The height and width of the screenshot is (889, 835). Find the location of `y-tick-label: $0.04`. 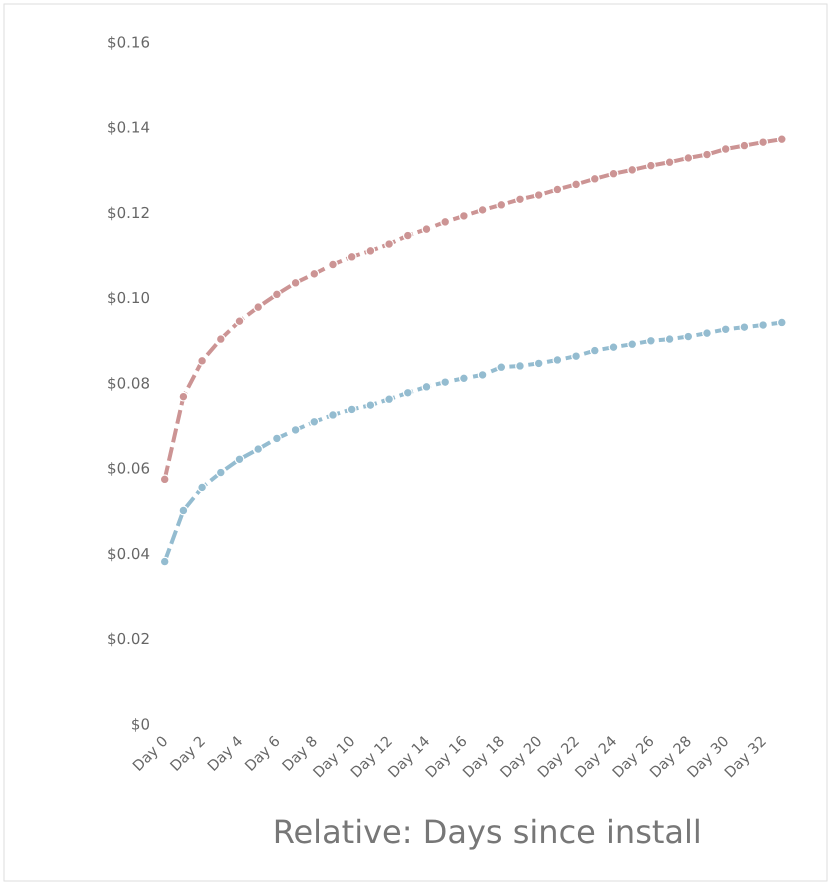

y-tick-label: $0.04 is located at coordinates (128, 553).